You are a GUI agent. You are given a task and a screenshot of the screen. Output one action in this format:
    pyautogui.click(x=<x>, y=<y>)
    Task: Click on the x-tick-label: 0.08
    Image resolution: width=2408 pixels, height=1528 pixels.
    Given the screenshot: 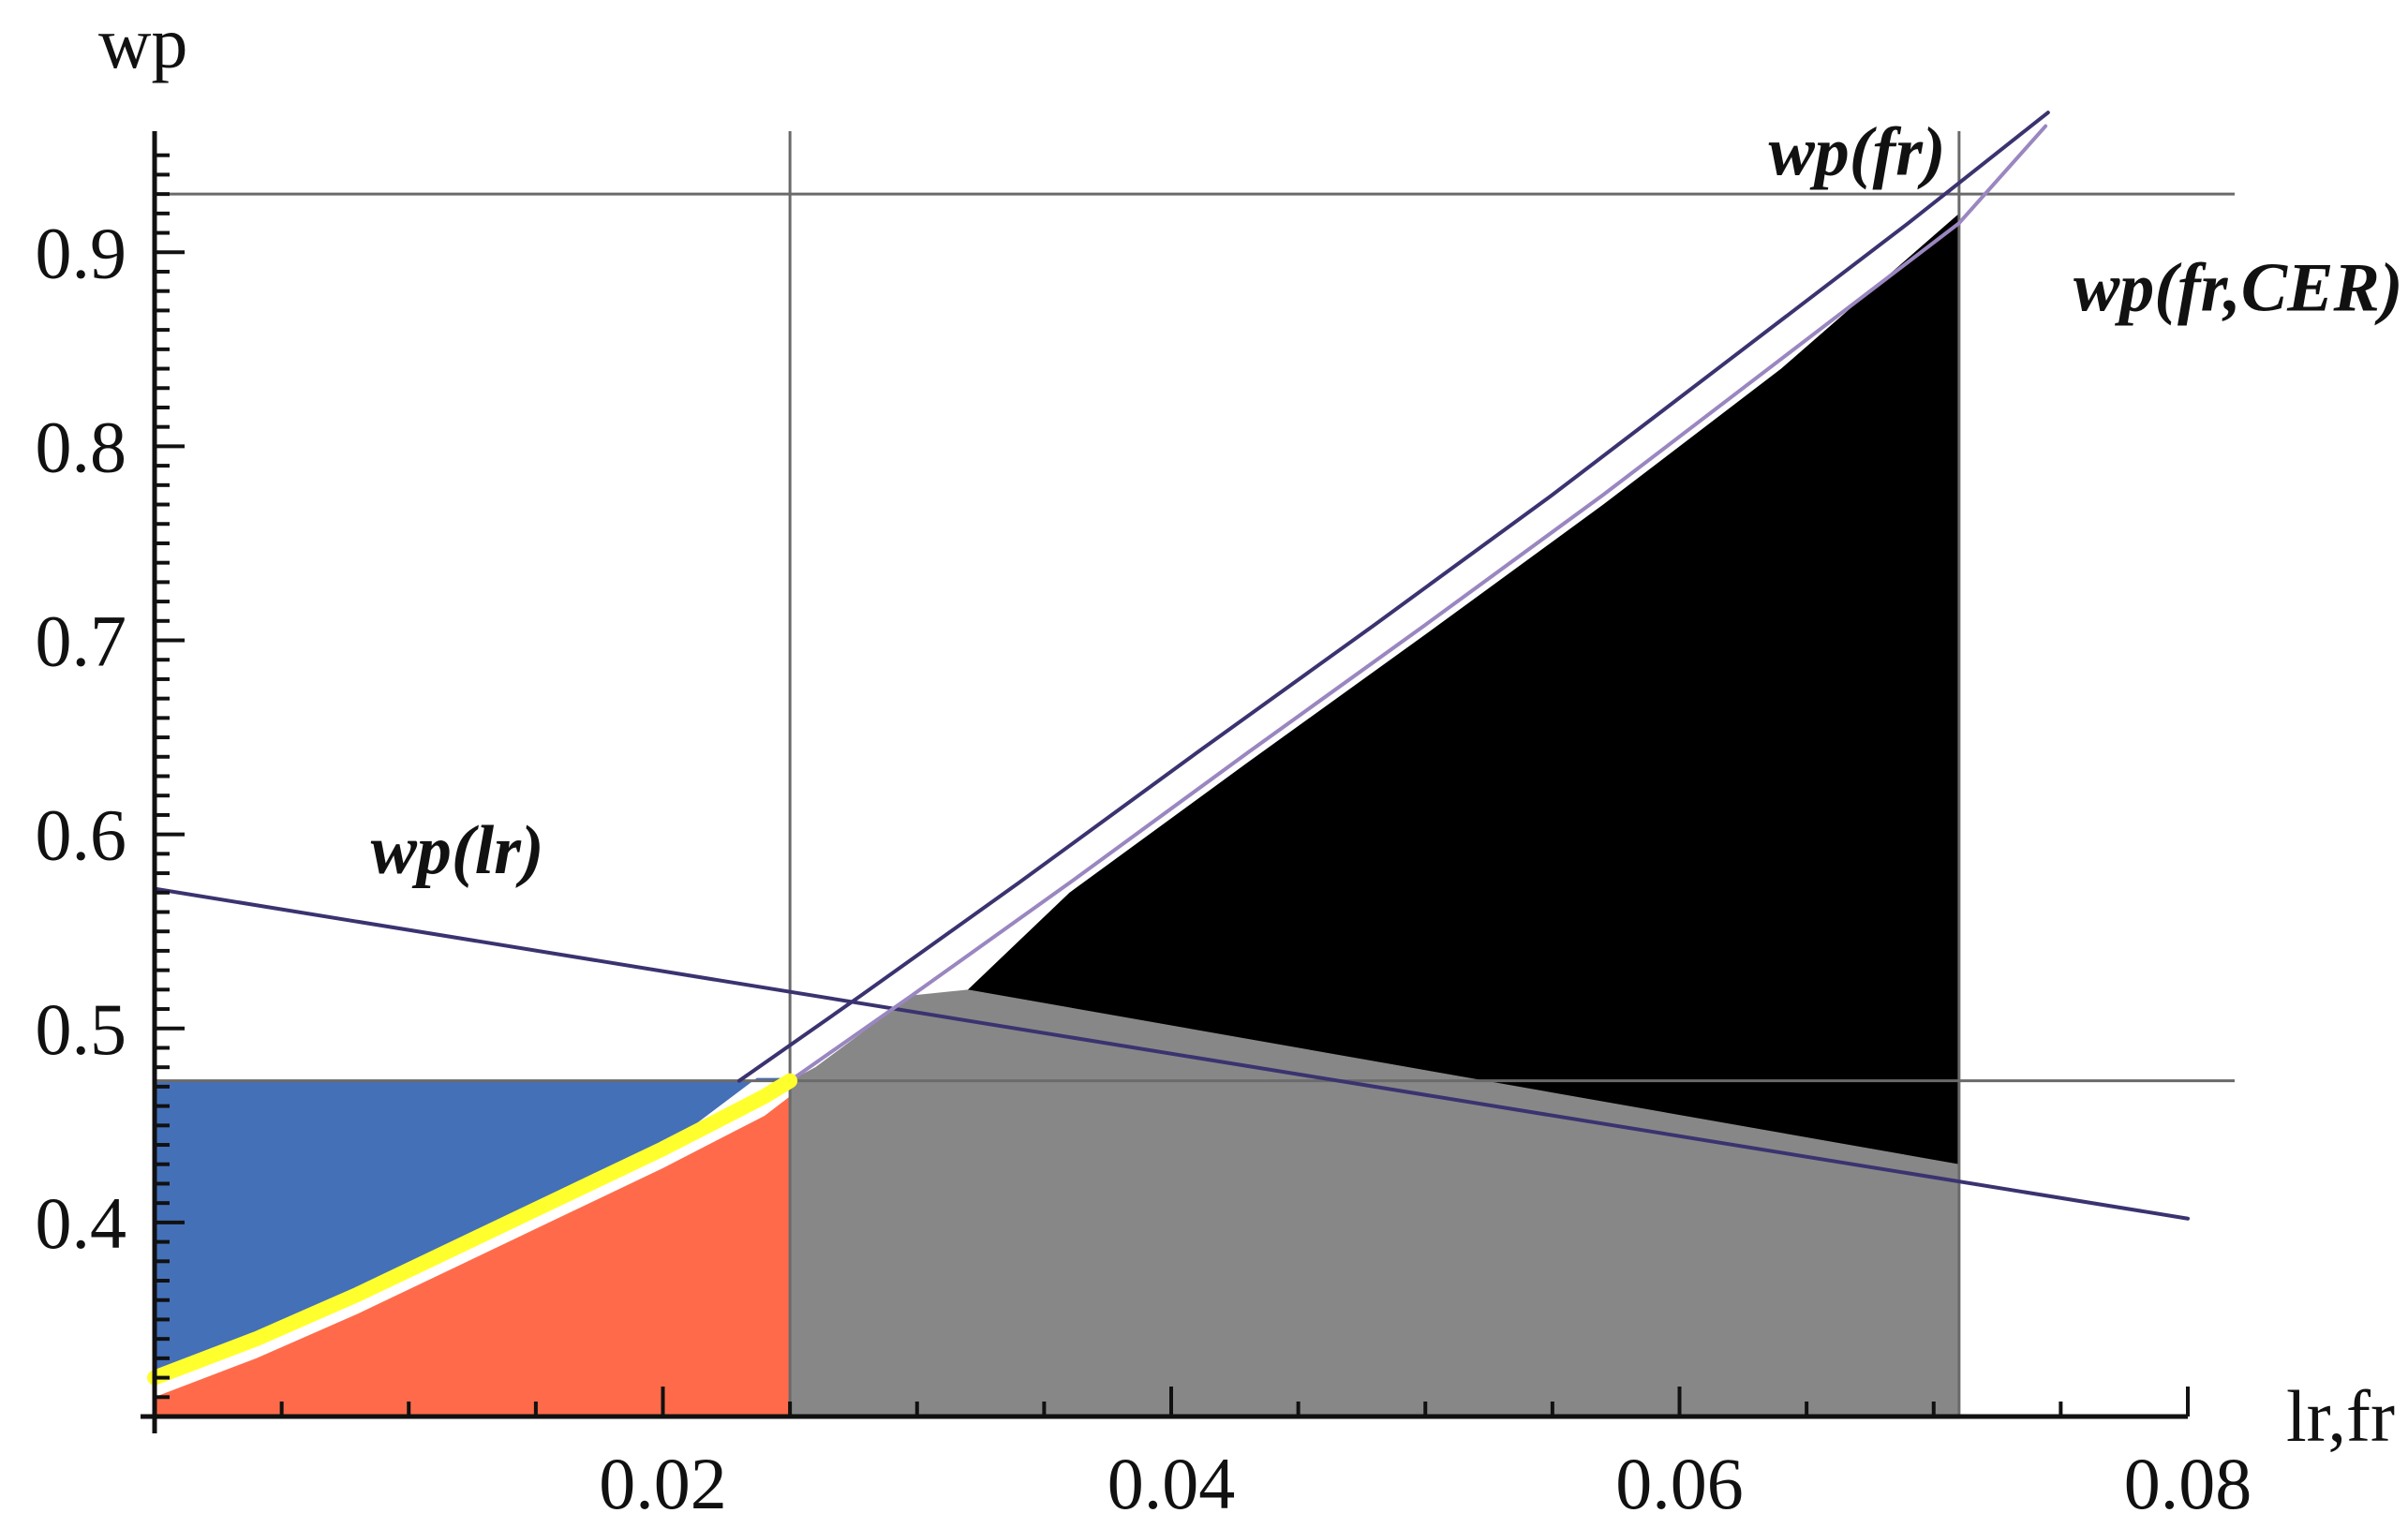 What is the action you would take?
    pyautogui.click(x=2188, y=1484)
    